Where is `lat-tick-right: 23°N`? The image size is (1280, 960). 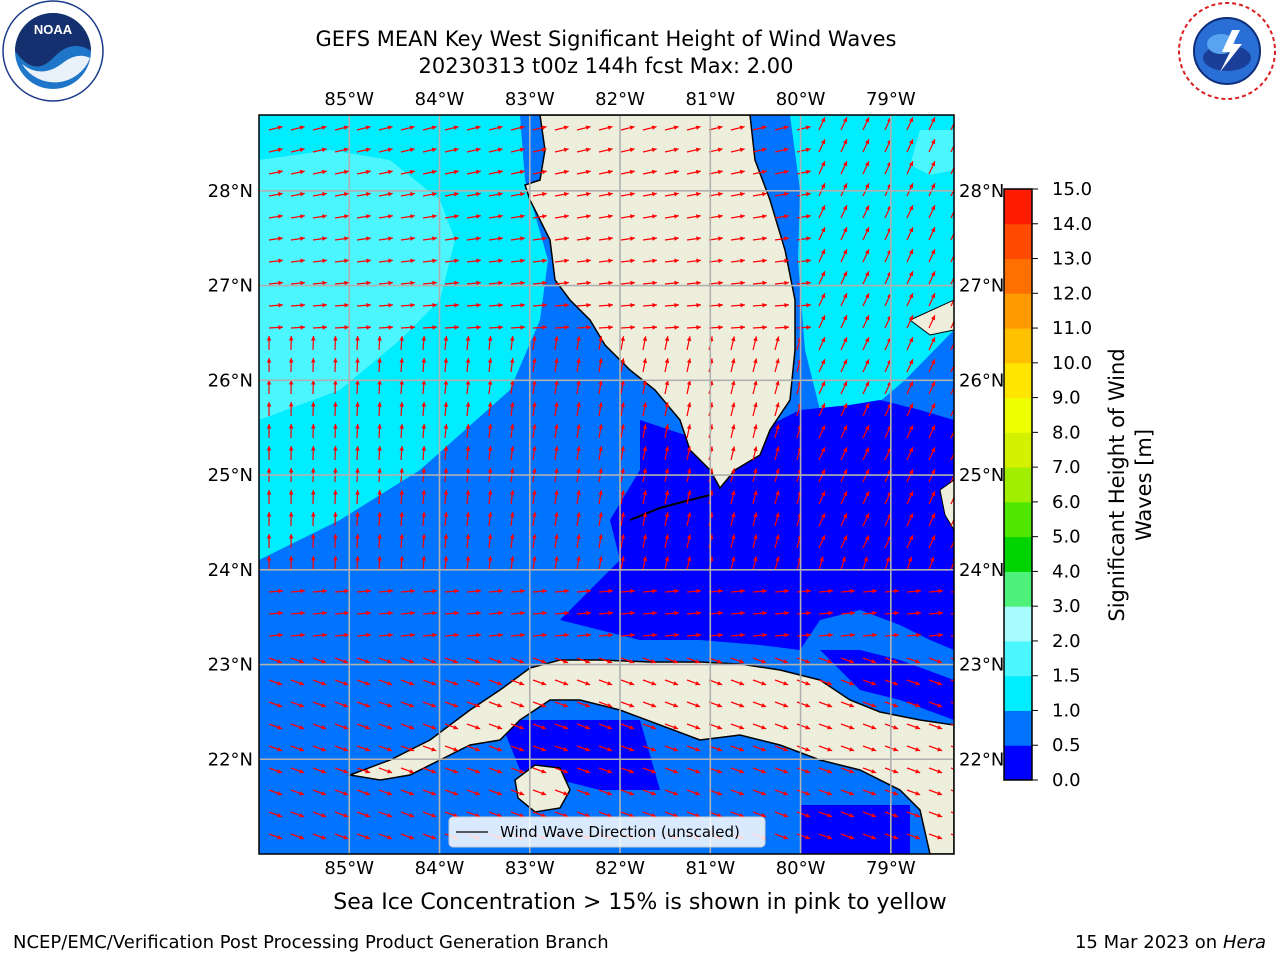 lat-tick-right: 23°N is located at coordinates (981, 665).